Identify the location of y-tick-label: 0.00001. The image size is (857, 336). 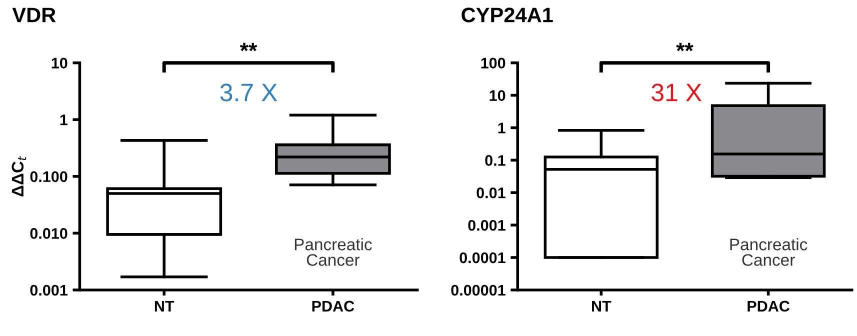
(478, 290).